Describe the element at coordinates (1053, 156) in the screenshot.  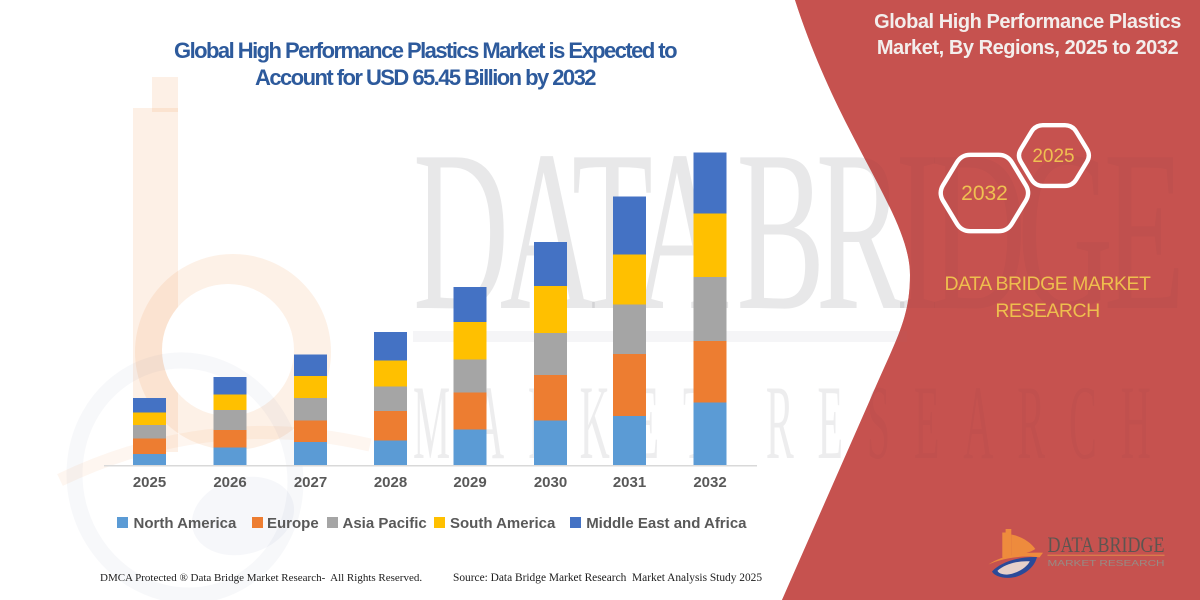
I see `svg-text: 2025` at that location.